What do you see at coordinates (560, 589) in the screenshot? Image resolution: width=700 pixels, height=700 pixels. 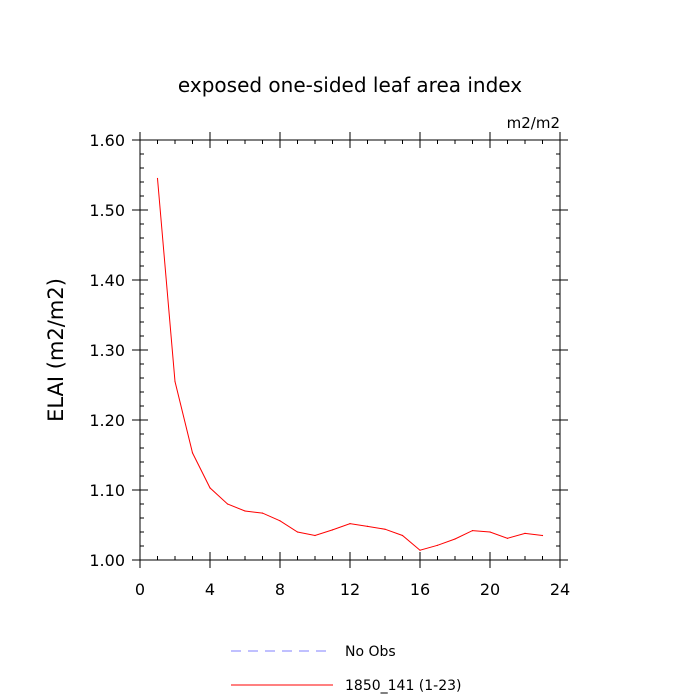 I see `x-tick-label: 24` at bounding box center [560, 589].